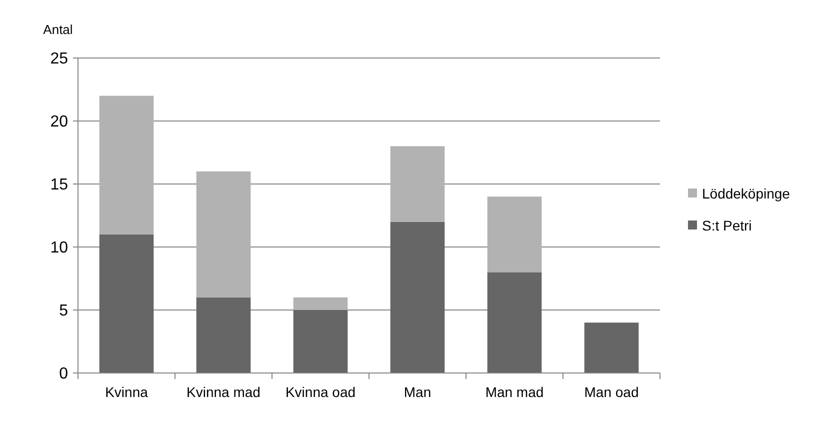 The width and height of the screenshot is (836, 445). Describe the element at coordinates (59, 185) in the screenshot. I see `y-tick-label: 15` at that location.